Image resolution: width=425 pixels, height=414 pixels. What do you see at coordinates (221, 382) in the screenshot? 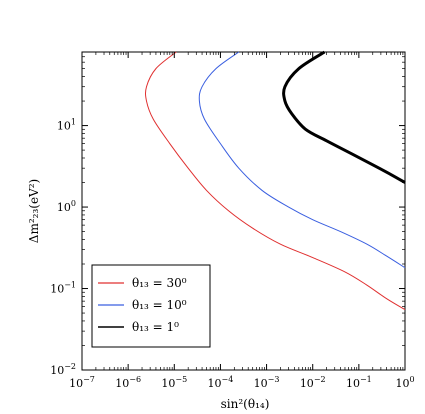
I see `x-tick-label: 10⁻⁴` at bounding box center [221, 382].